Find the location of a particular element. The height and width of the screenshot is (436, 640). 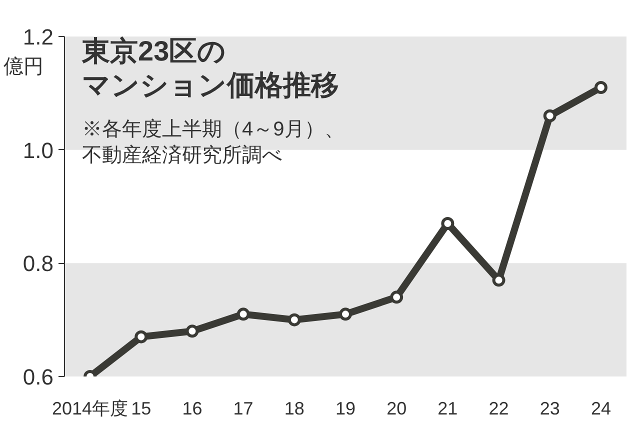

x-tick-label: 18 is located at coordinates (294, 408).